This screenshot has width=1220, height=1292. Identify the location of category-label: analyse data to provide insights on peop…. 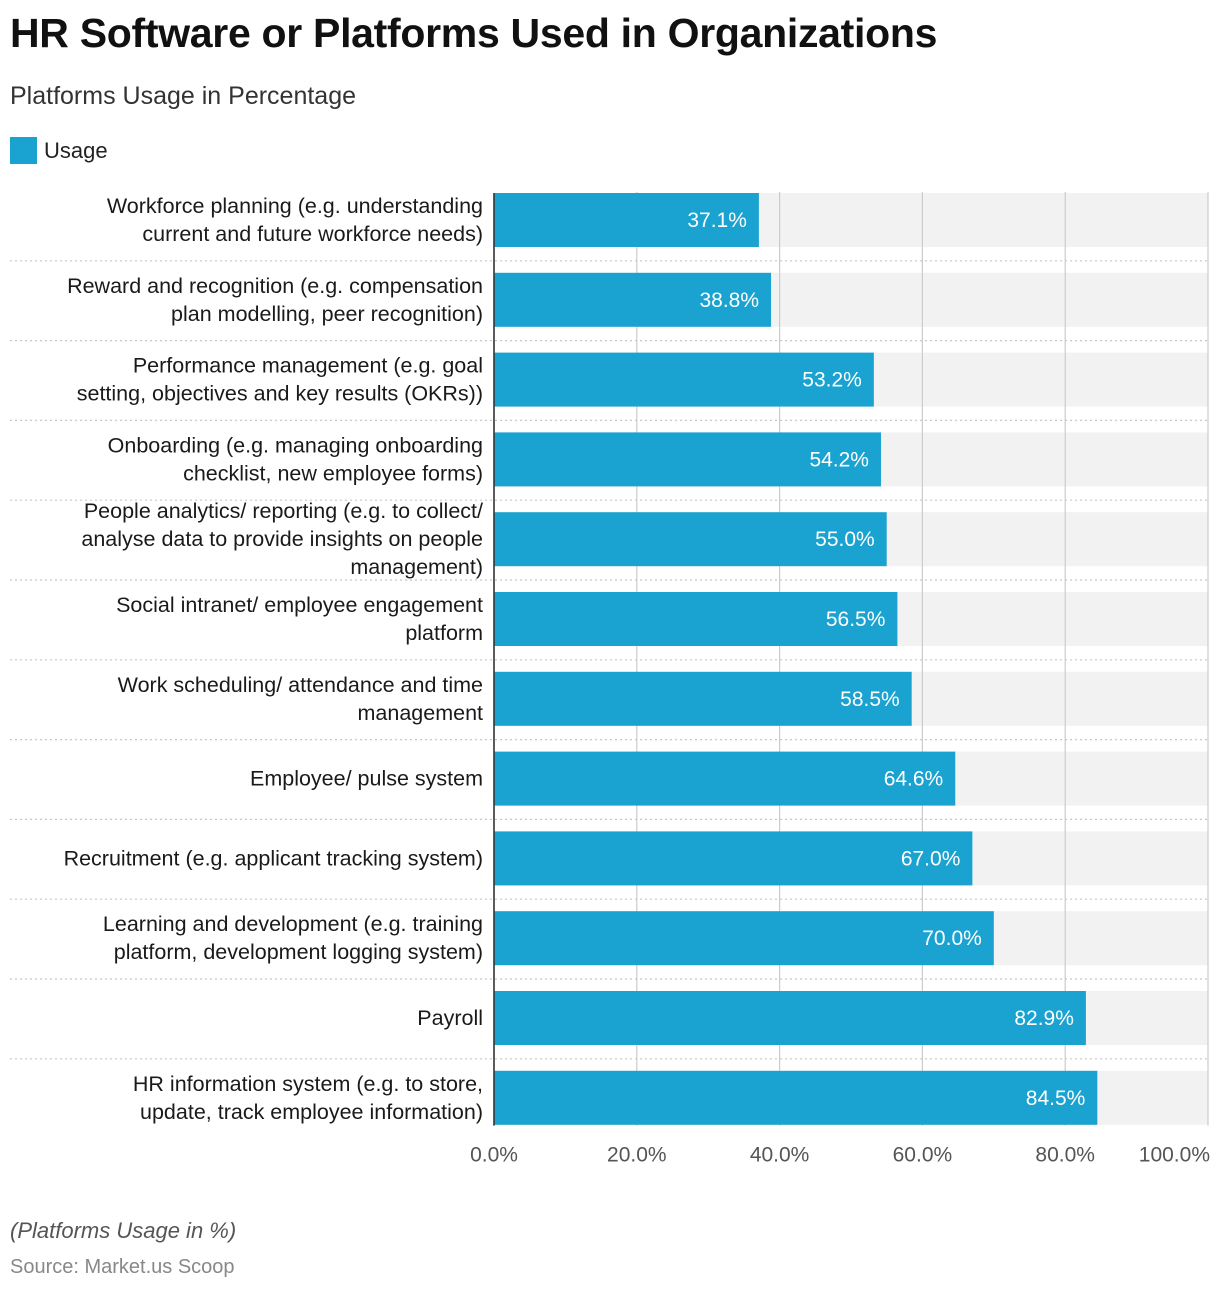
(282, 539).